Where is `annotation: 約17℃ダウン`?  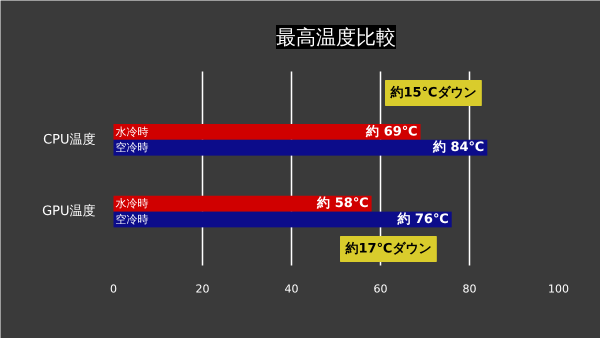 annotation: 約17℃ダウン is located at coordinates (388, 249).